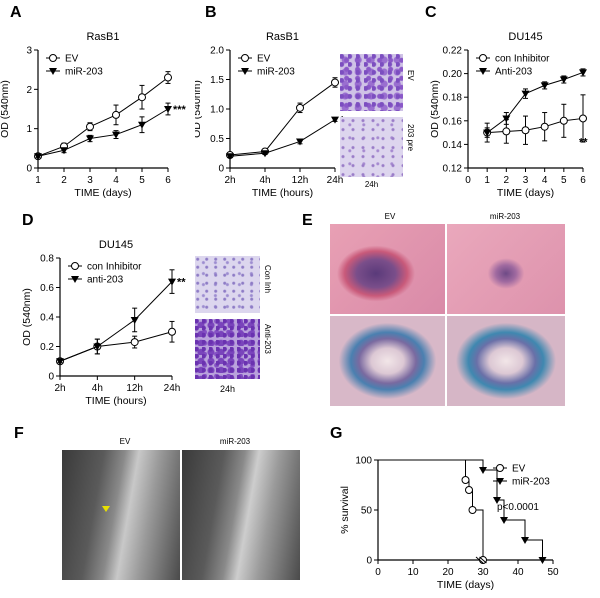 The height and width of the screenshot is (598, 600). Describe the element at coordinates (371, 82) in the screenshot. I see `micrograph-b-ev` at that location.